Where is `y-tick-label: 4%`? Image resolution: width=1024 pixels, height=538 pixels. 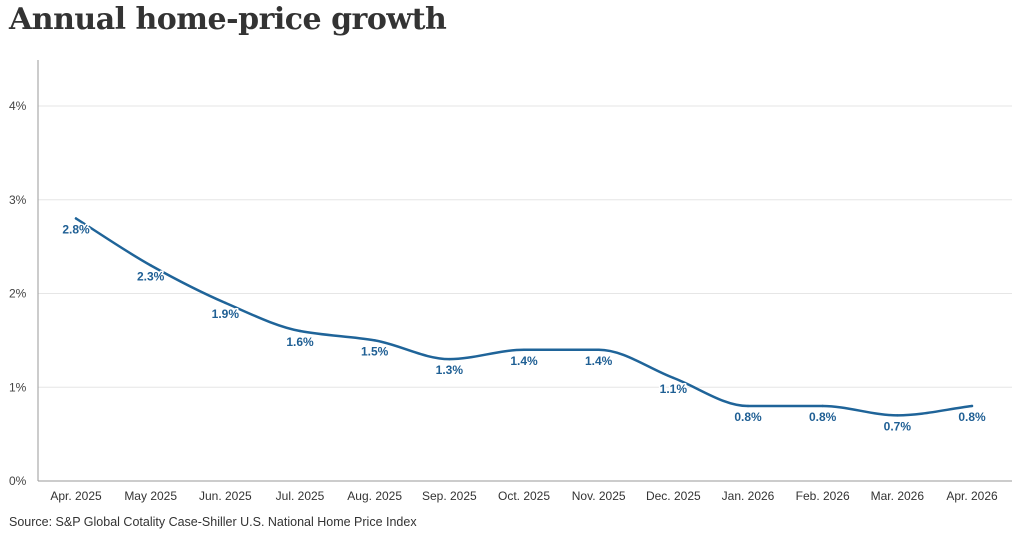 y-tick-label: 4% is located at coordinates (18, 106).